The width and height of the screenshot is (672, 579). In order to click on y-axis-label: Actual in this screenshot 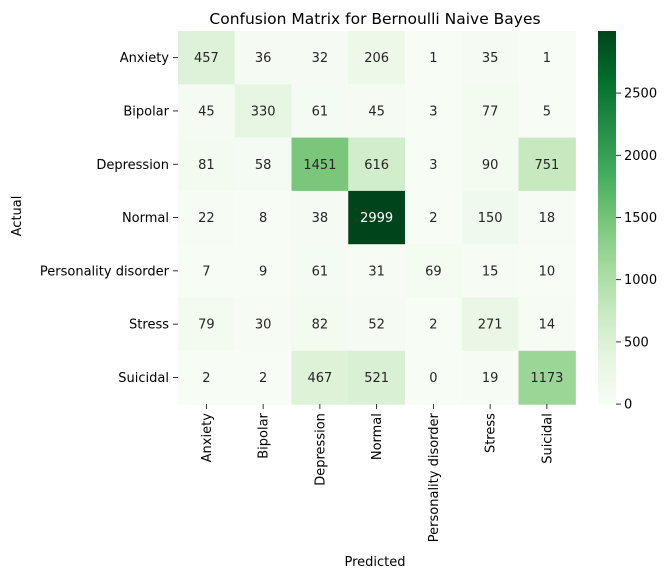, I will do `click(17, 216)`.